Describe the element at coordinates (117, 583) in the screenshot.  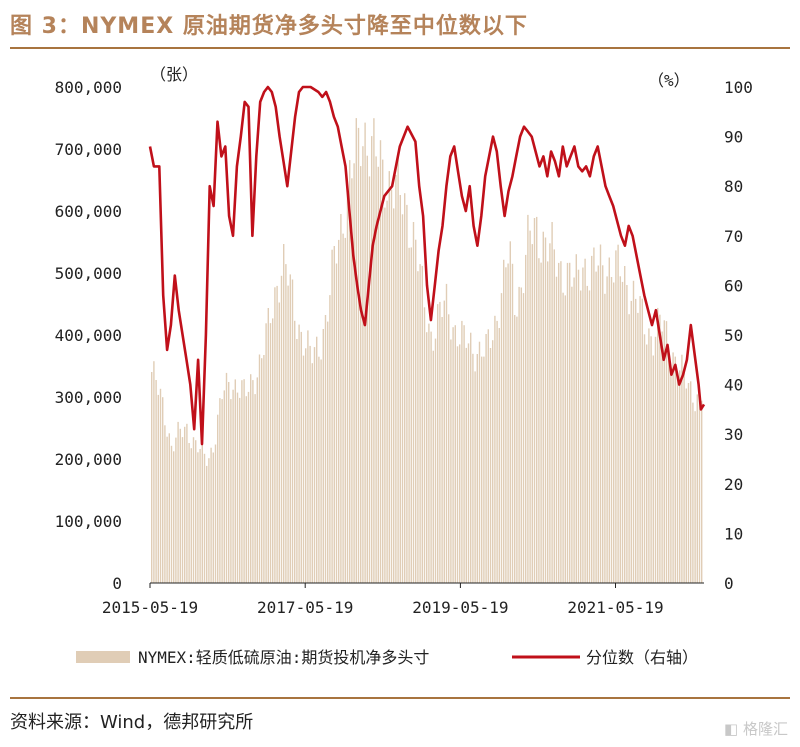
I see `y-left-tick-label: 0` at that location.